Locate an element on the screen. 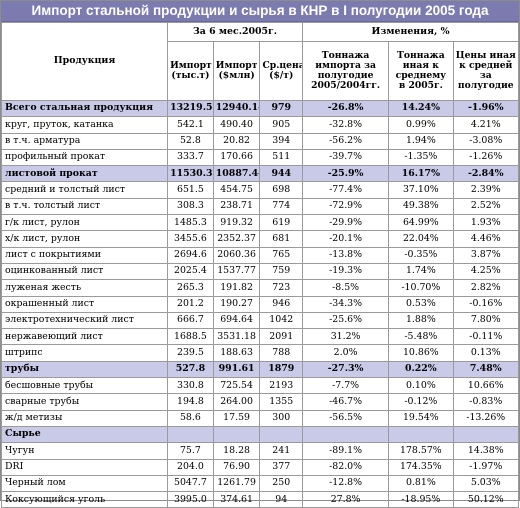 Image resolution: width=520 pixels, height=508 pixels. cell-import-tonnes: 1688.5 is located at coordinates (190, 337).